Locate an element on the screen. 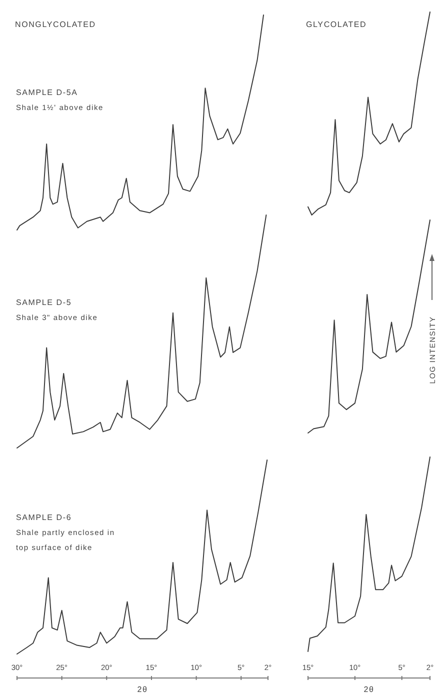 The width and height of the screenshot is (440, 696). annotation: SAMPLE D-6 is located at coordinates (44, 517).